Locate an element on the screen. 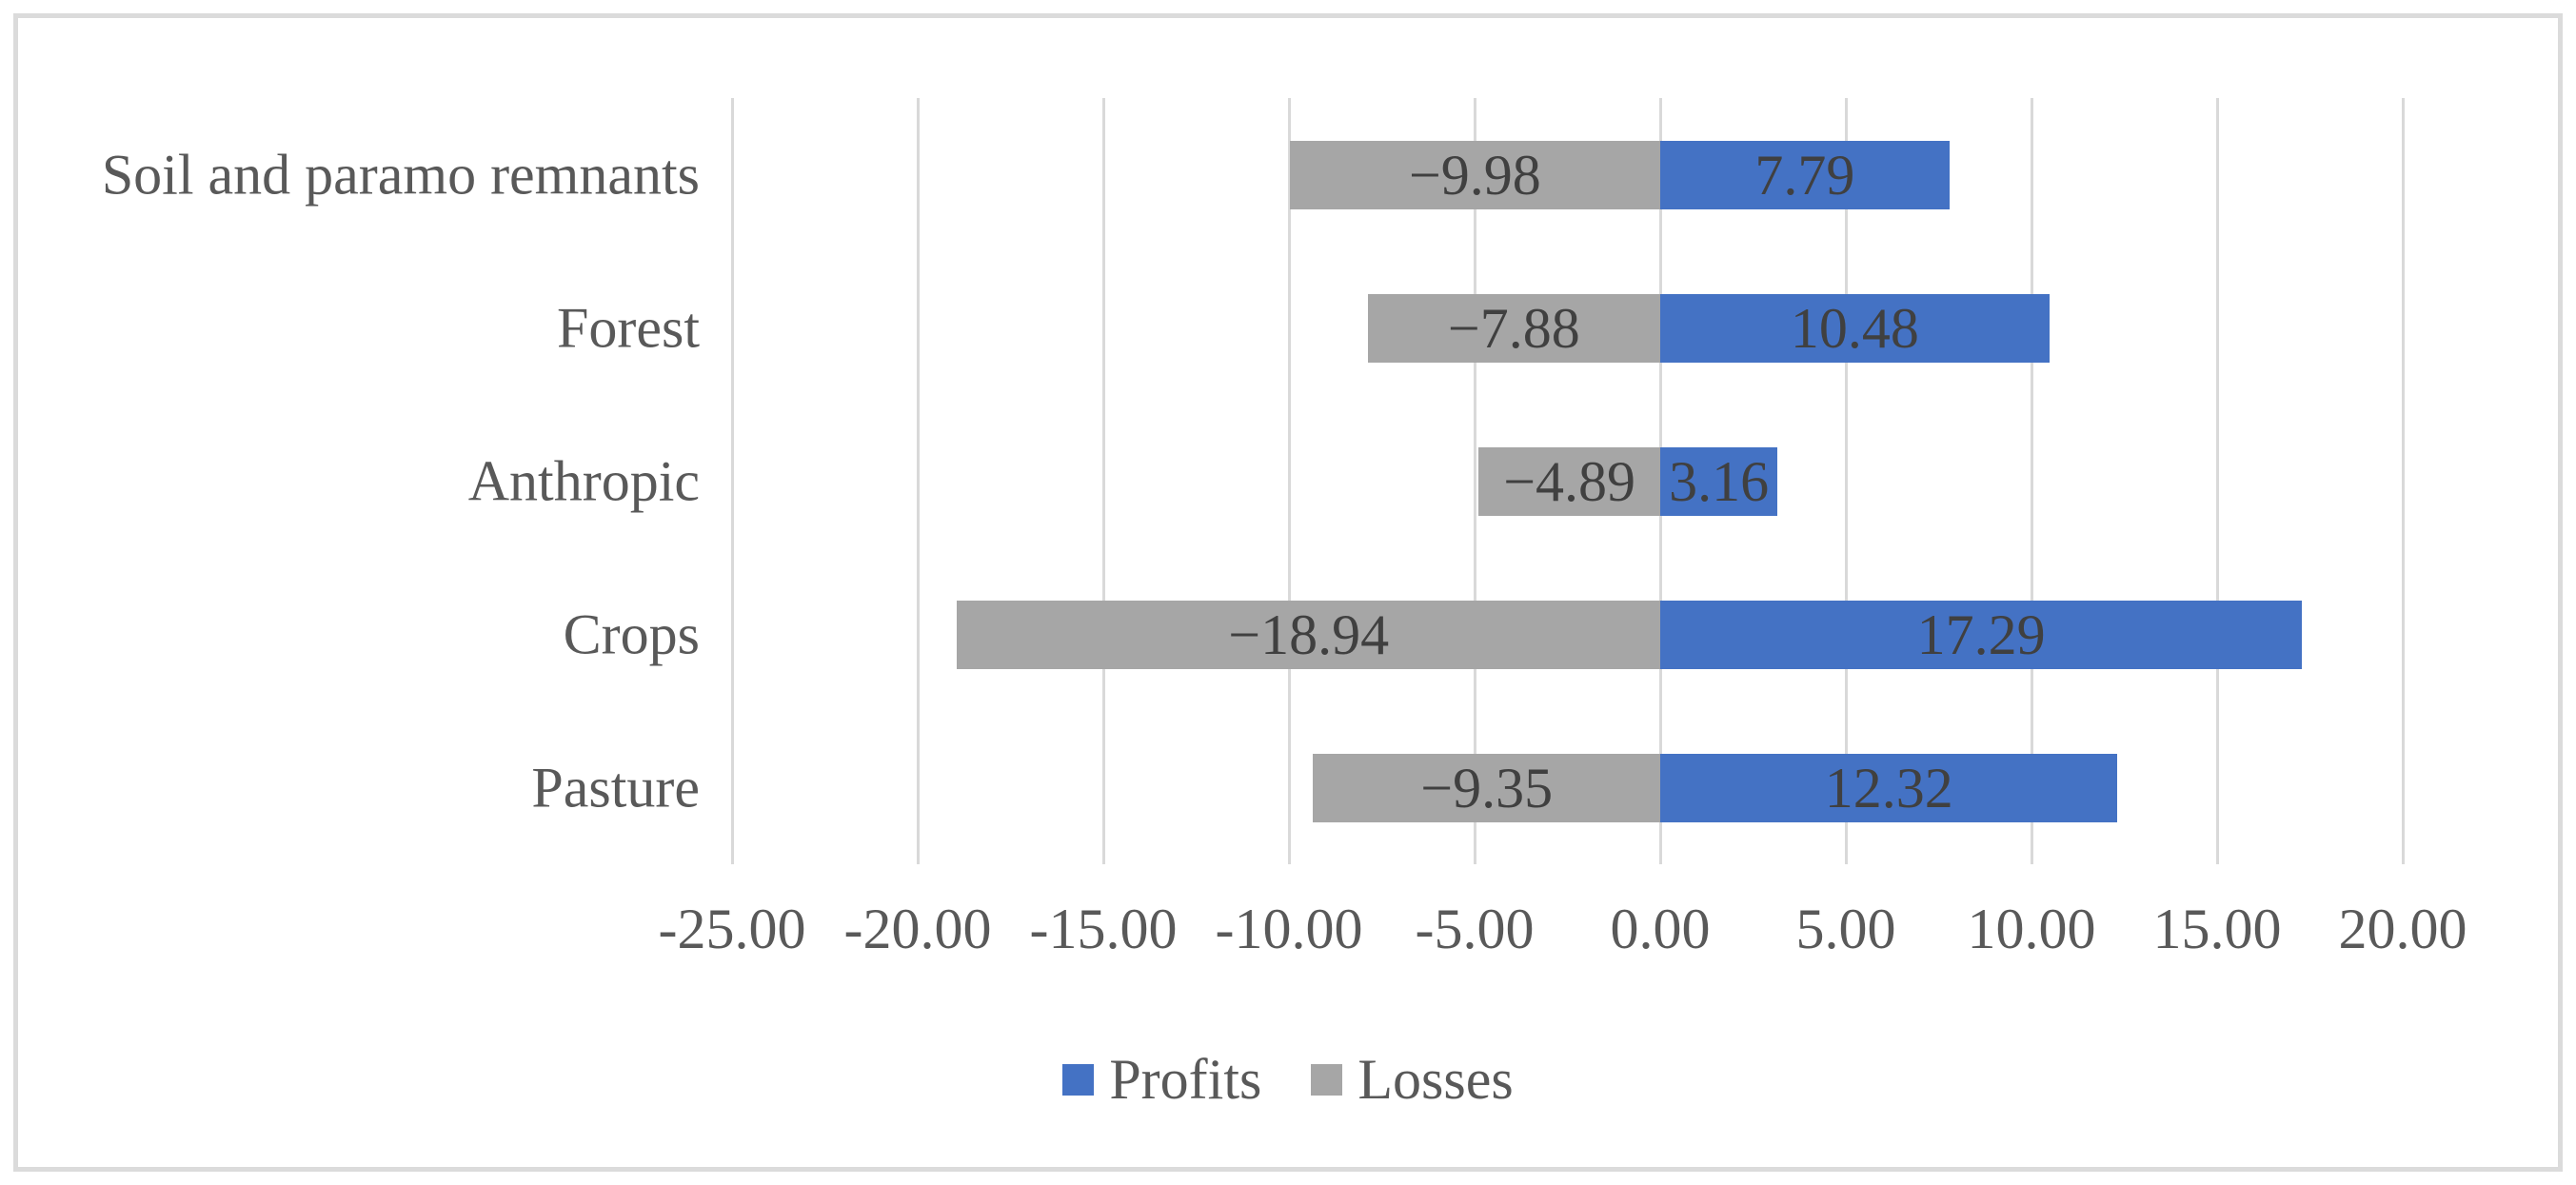 The height and width of the screenshot is (1185, 2576). profits-bar: 7.79 is located at coordinates (1805, 174).